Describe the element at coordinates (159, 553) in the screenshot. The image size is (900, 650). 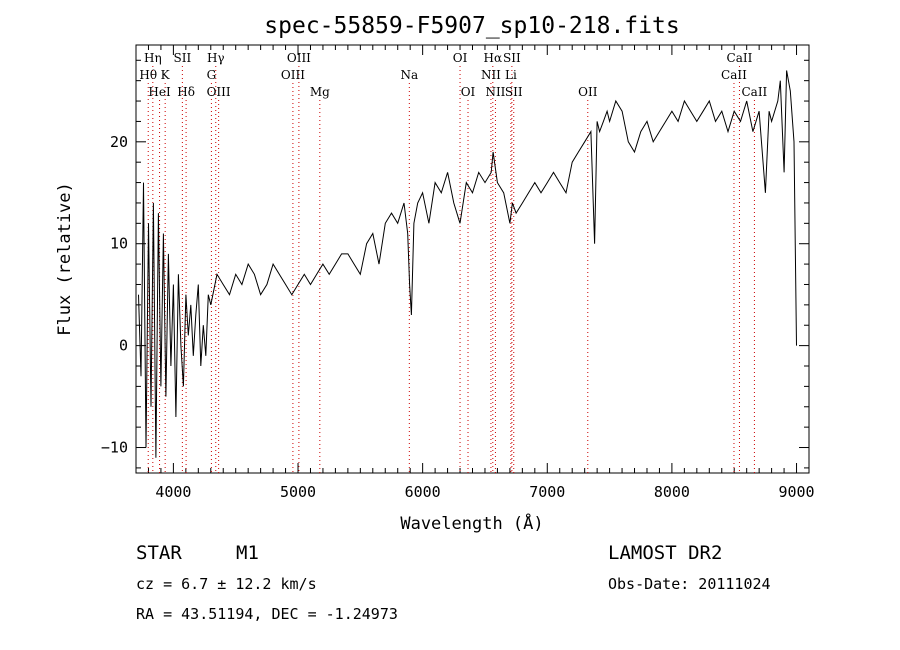
I see `object-class: STAR` at that location.